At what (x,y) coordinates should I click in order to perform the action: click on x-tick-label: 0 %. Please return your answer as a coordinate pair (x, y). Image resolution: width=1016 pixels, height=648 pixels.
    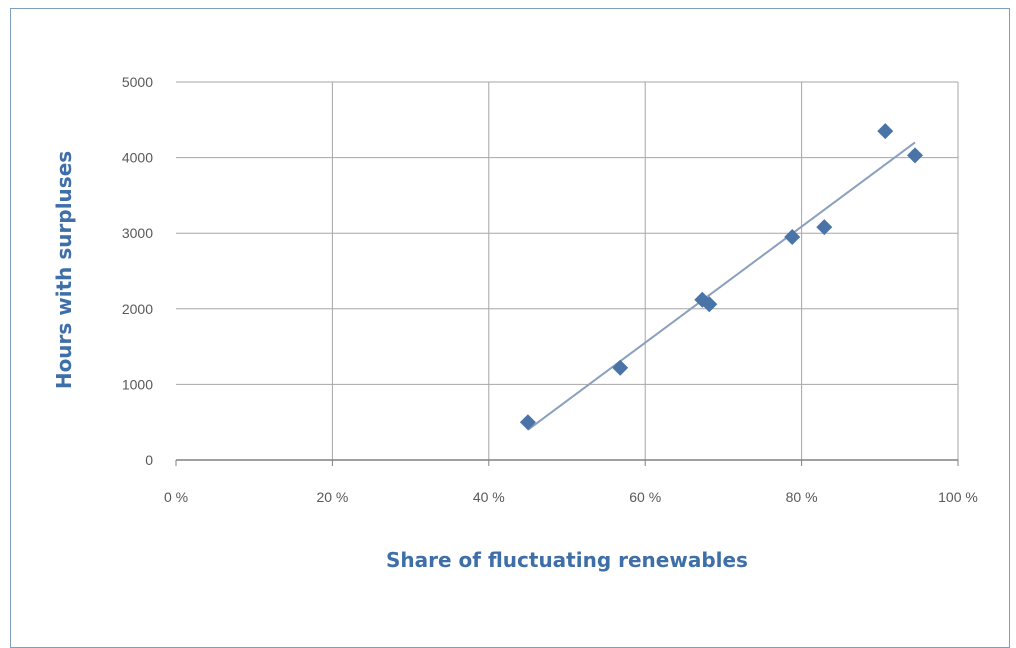
    Looking at the image, I should click on (176, 497).